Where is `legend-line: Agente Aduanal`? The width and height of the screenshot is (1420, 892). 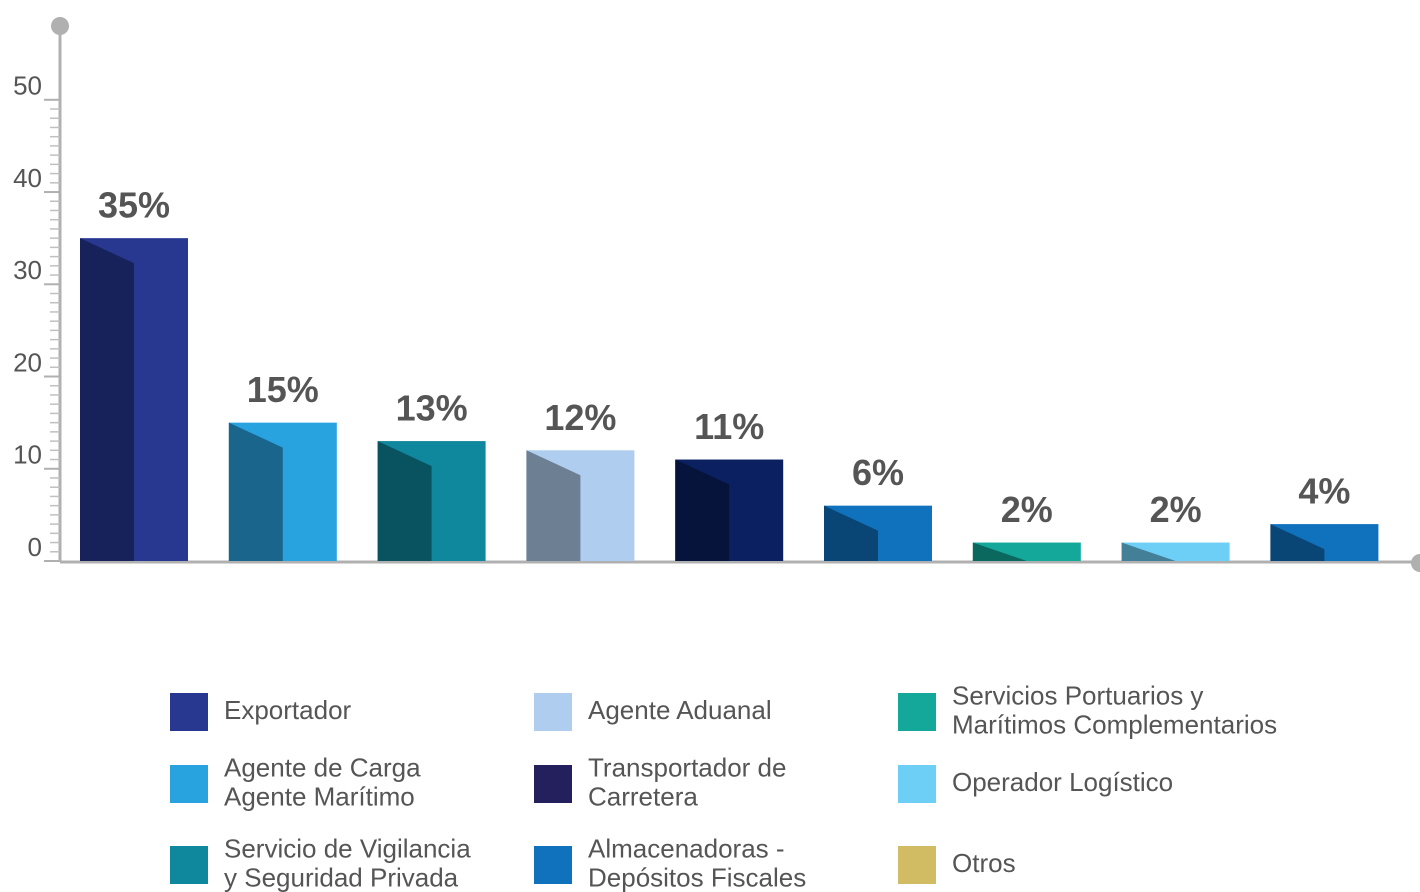 legend-line: Agente Aduanal is located at coordinates (680, 710).